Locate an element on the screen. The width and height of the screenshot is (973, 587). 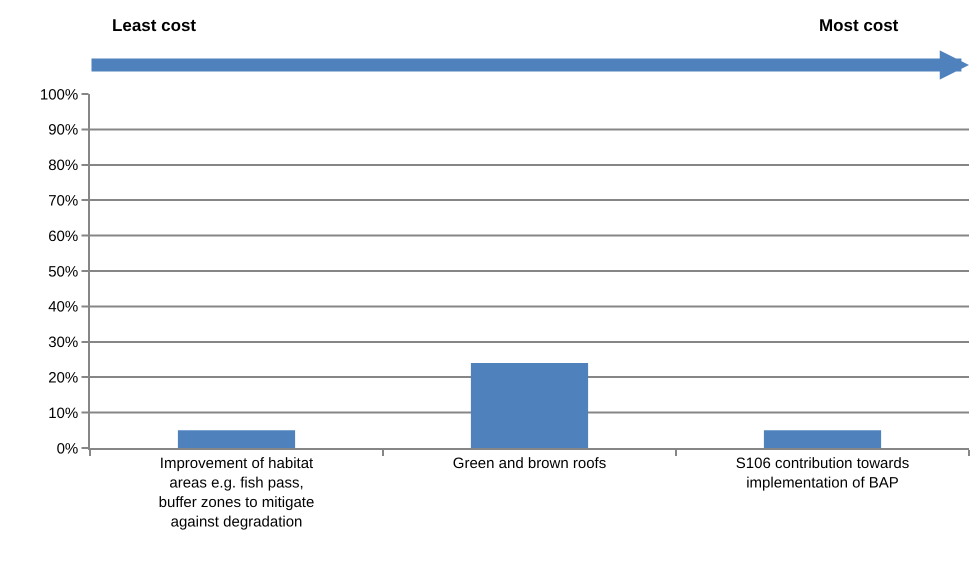
x-tick-label: Green and brown roofs is located at coordinates (529, 463).